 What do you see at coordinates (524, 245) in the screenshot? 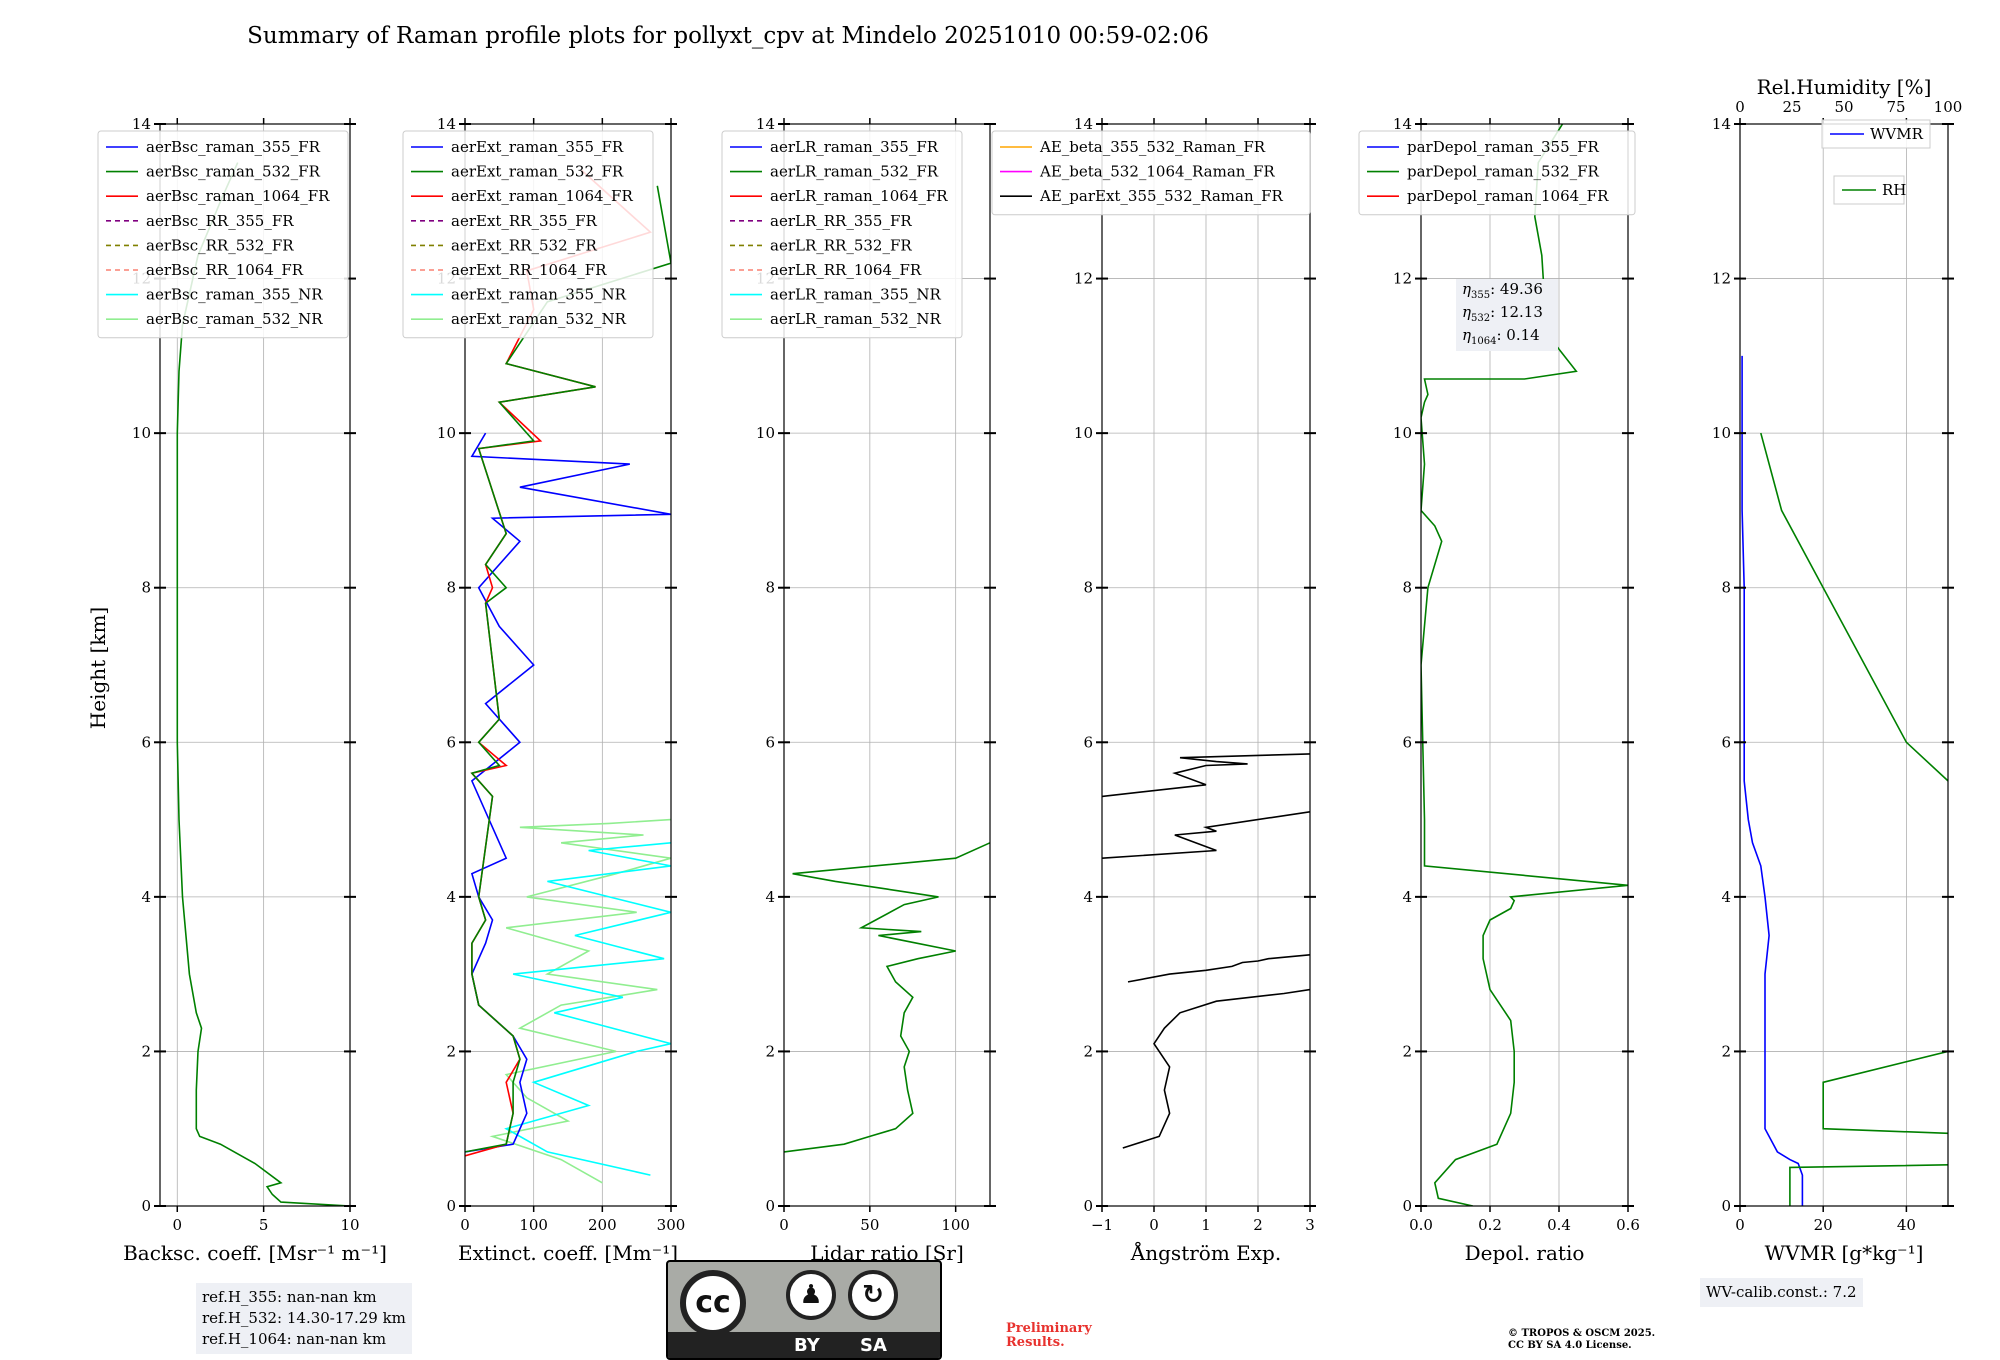
I see `legend-label: aerExt_RR_532_FR` at bounding box center [524, 245].